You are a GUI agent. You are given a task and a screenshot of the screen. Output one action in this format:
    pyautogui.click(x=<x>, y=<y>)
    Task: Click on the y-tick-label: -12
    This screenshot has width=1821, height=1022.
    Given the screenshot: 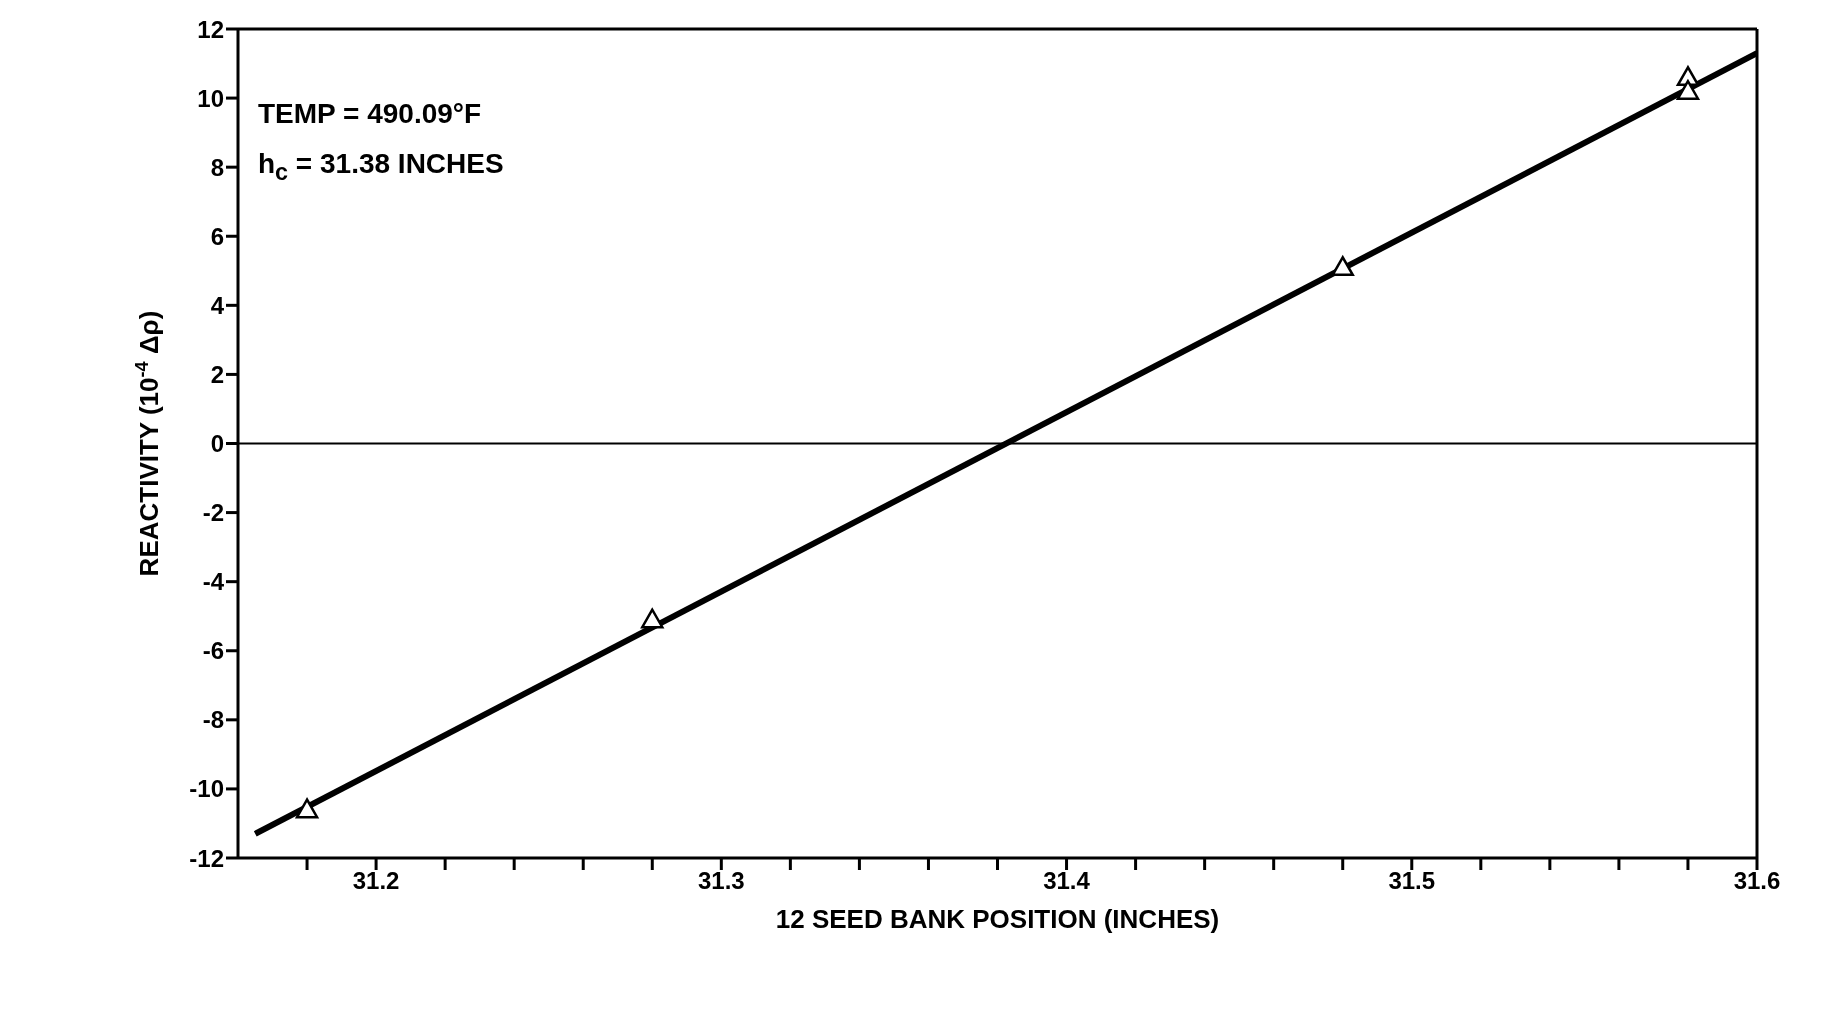 What is the action you would take?
    pyautogui.click(x=206, y=858)
    